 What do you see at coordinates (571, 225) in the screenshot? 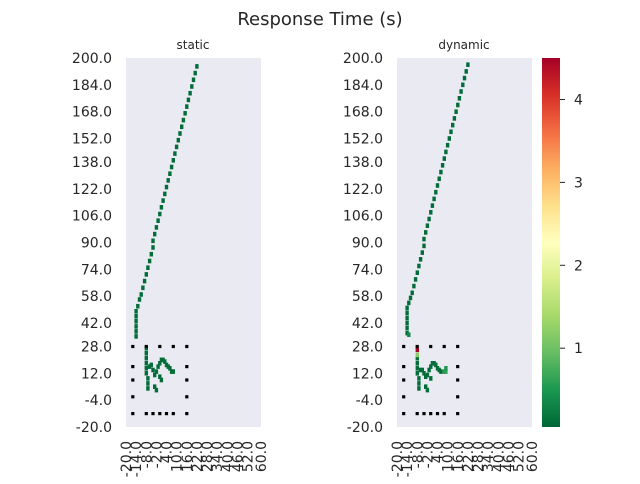
I see `colorbar-ticks: 1 2 3 4` at bounding box center [571, 225].